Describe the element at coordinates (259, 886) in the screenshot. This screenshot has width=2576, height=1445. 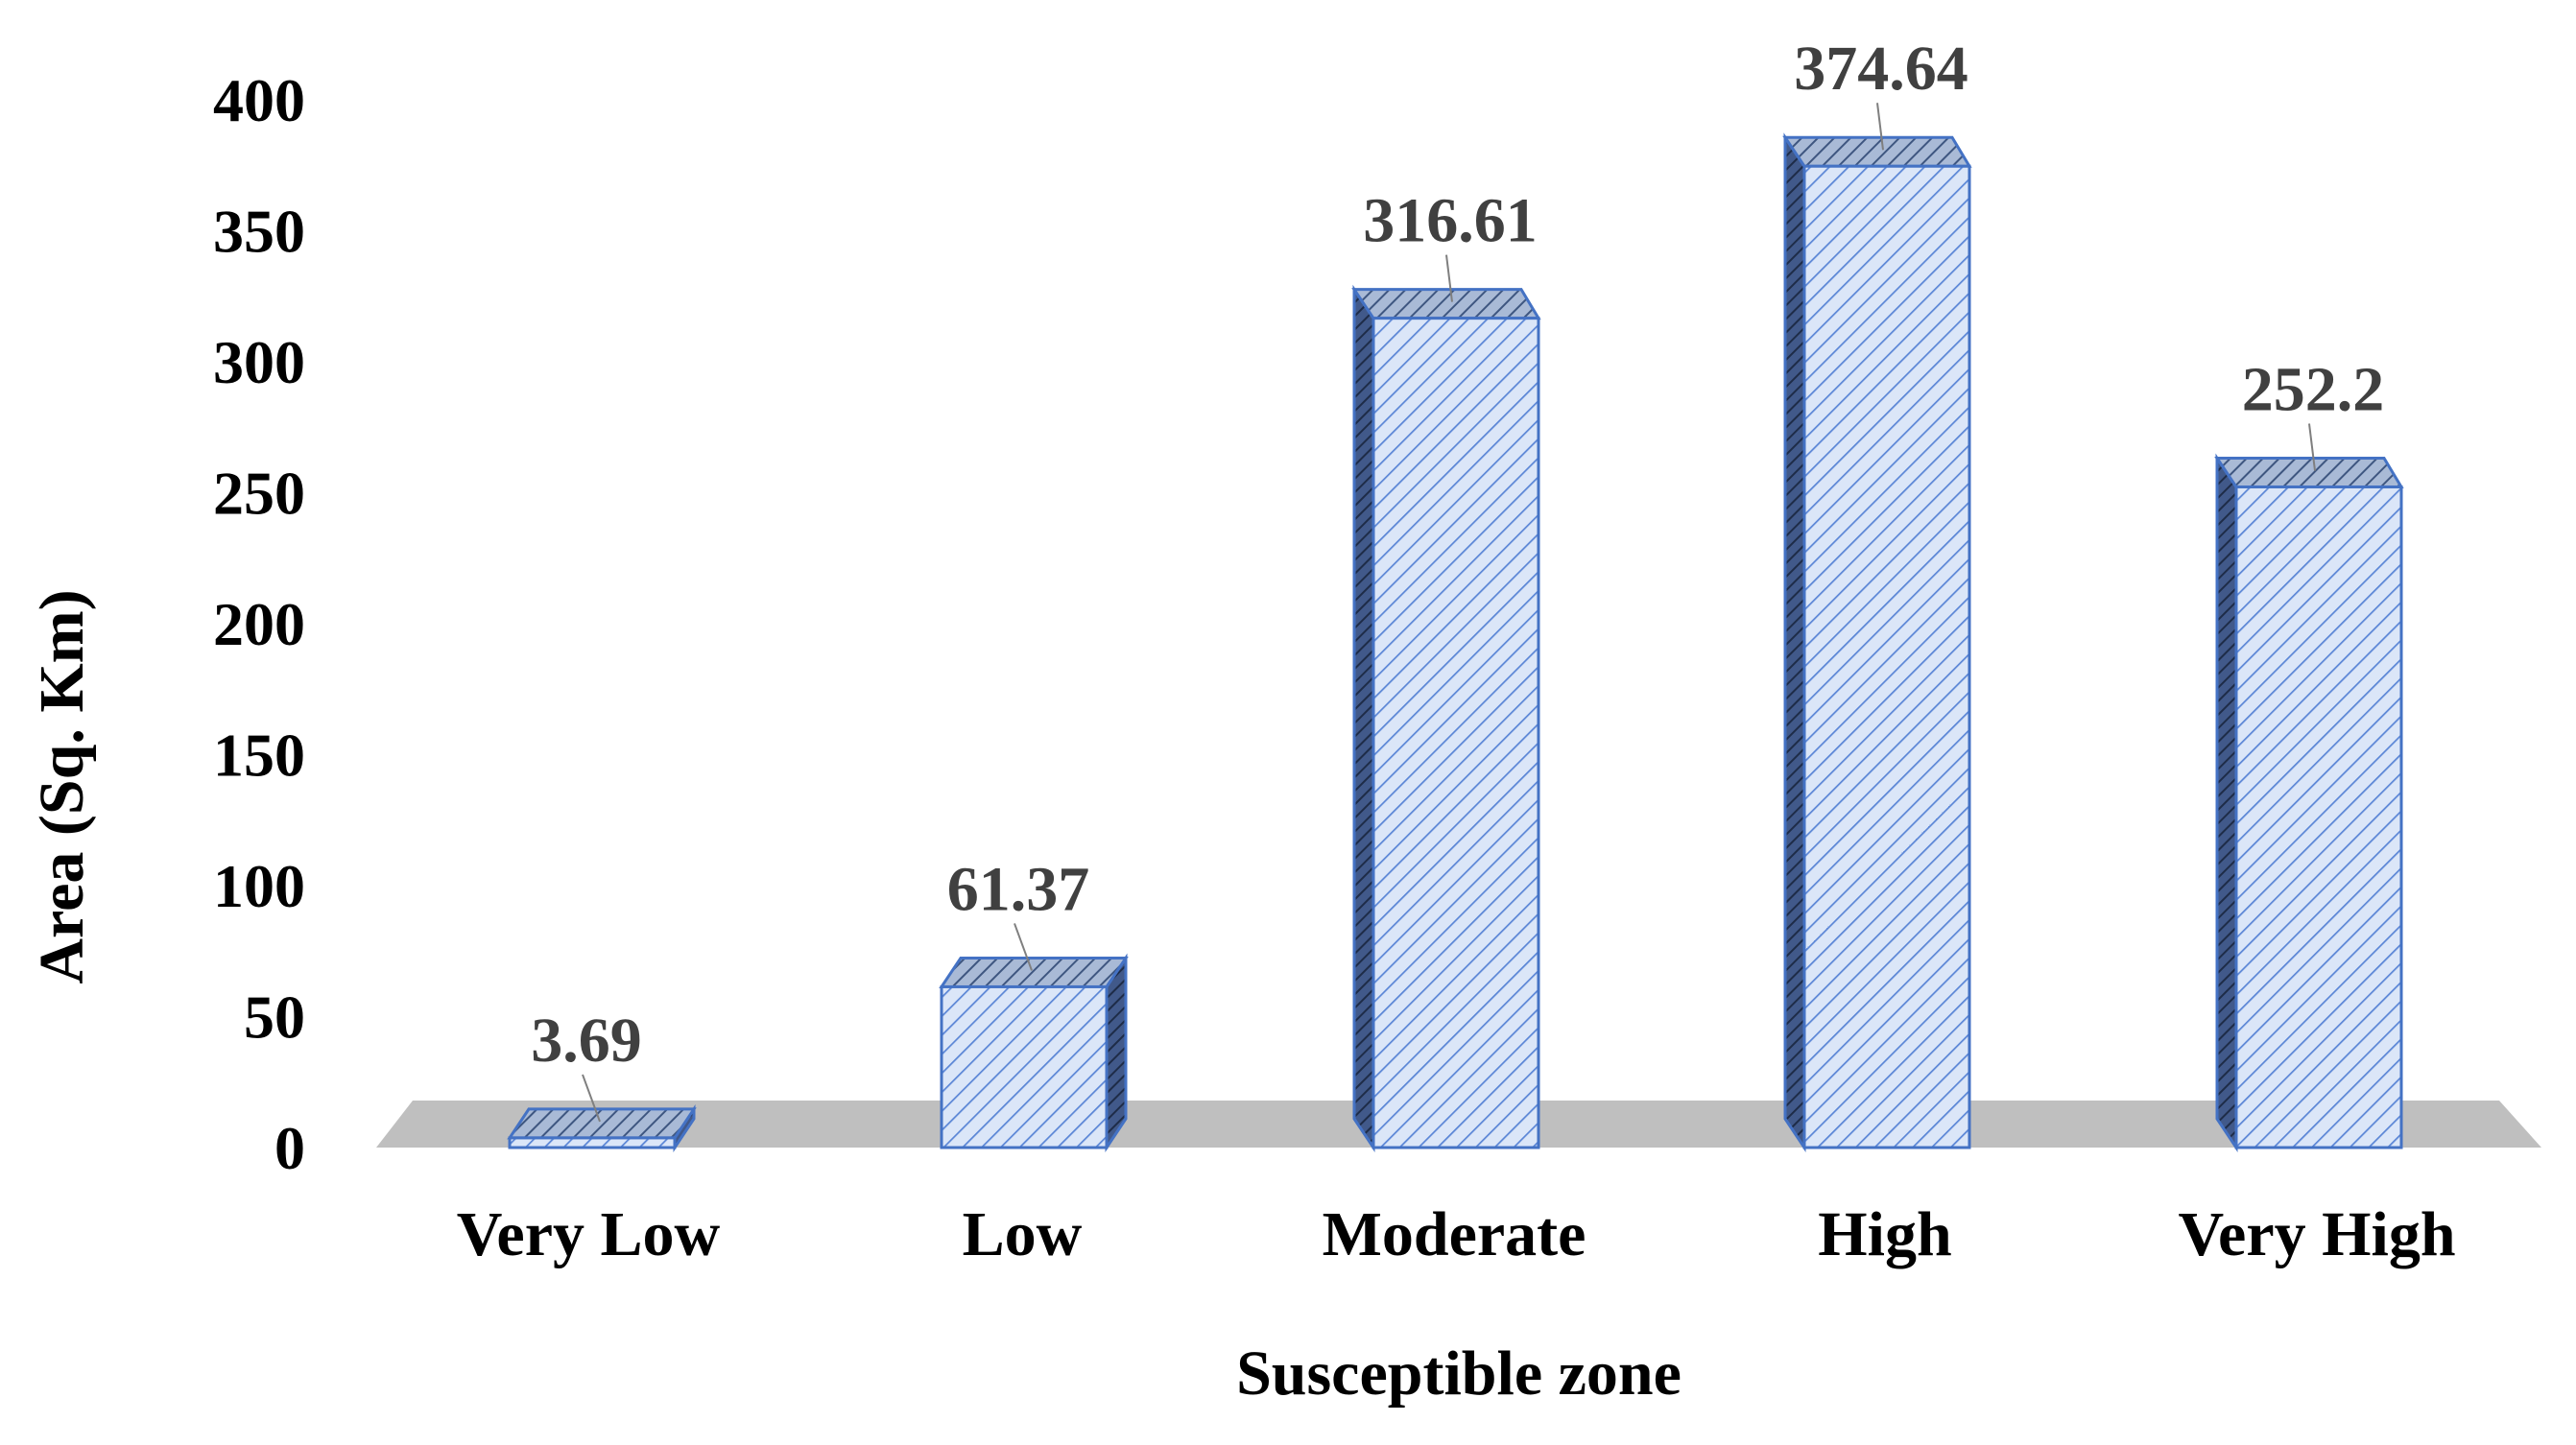
I see `y-tick-label: 100` at that location.